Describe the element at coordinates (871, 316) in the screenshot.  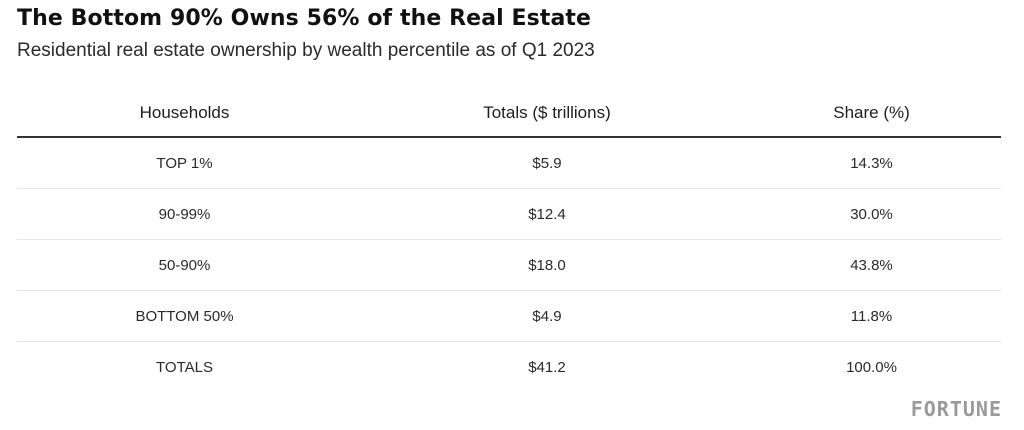
I see `cell-share: 11.8%` at that location.